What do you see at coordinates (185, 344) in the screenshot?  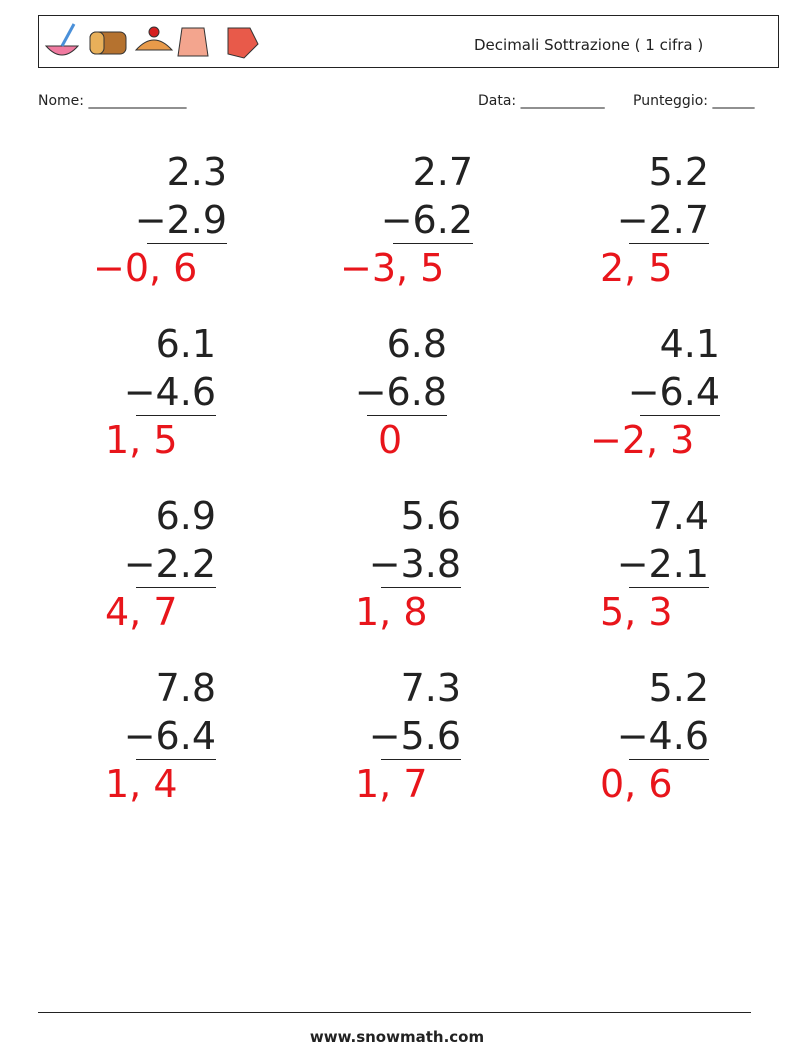 I see `minuend: 6.1` at bounding box center [185, 344].